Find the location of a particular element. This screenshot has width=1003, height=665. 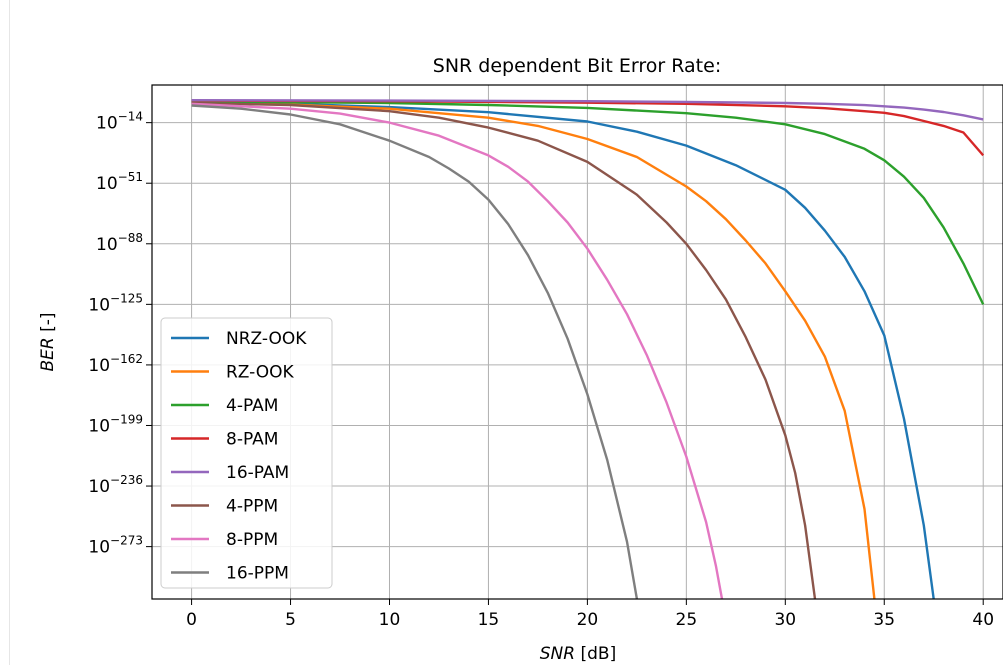

x-tick-label: 30 is located at coordinates (785, 620).